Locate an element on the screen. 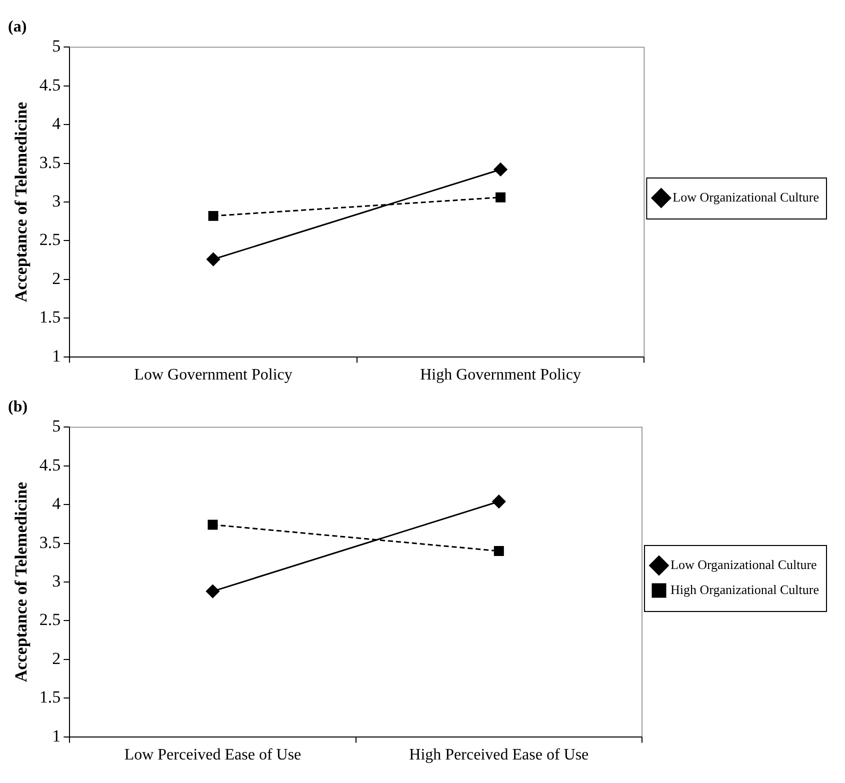 This screenshot has width=845, height=783. legend-label: High Organizational Culture is located at coordinates (745, 589).